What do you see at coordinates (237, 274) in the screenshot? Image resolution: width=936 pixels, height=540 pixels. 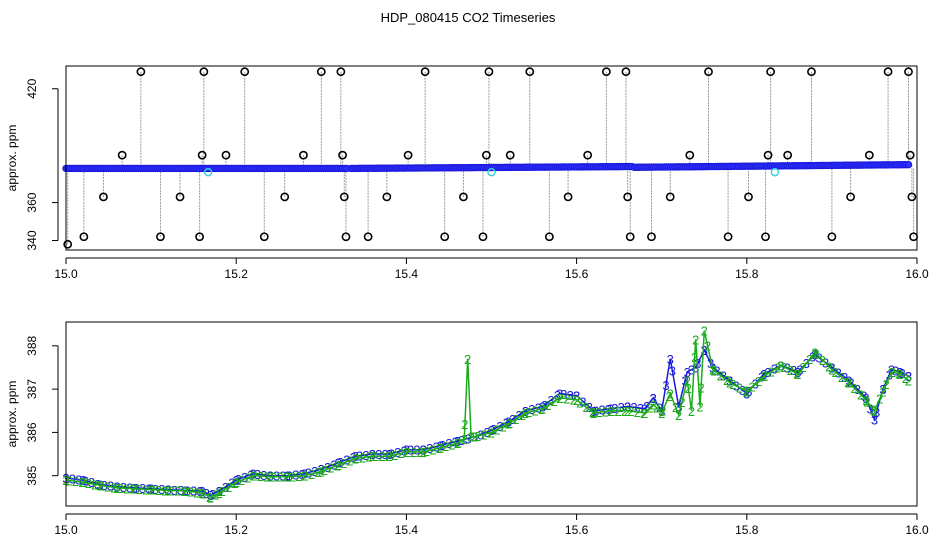 I see `top-x-tick-label: 15.2` at bounding box center [237, 274].